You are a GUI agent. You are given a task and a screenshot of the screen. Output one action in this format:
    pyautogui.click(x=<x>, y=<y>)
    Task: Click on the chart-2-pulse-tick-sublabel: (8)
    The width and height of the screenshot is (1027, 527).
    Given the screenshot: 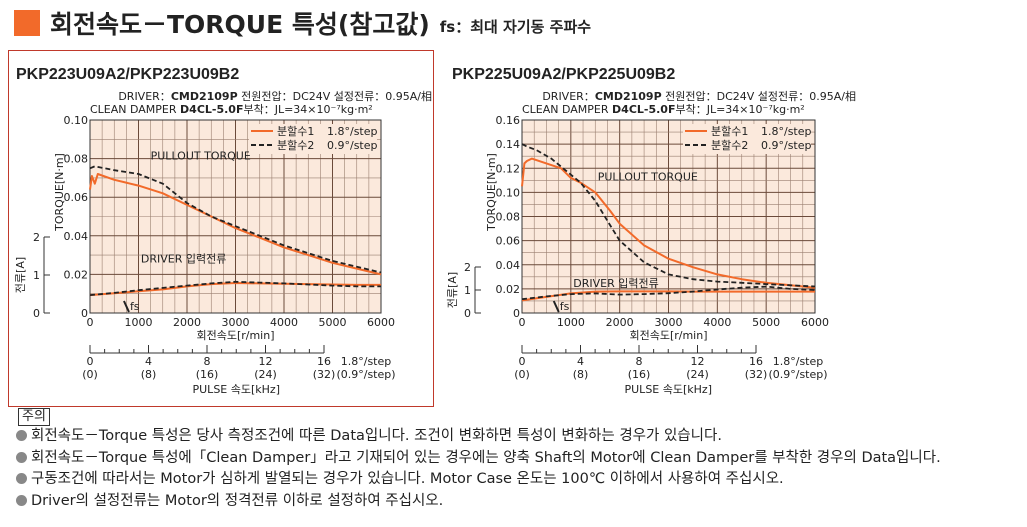 What is the action you would take?
    pyautogui.click(x=581, y=374)
    